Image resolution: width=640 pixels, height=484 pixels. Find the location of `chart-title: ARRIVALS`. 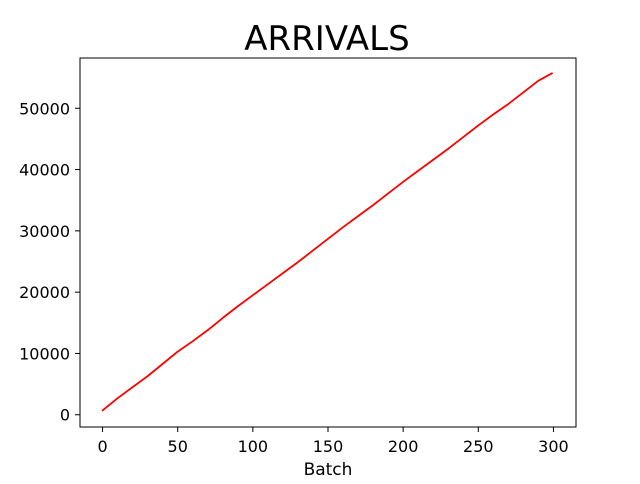

chart-title: ARRIVALS is located at coordinates (326, 39).